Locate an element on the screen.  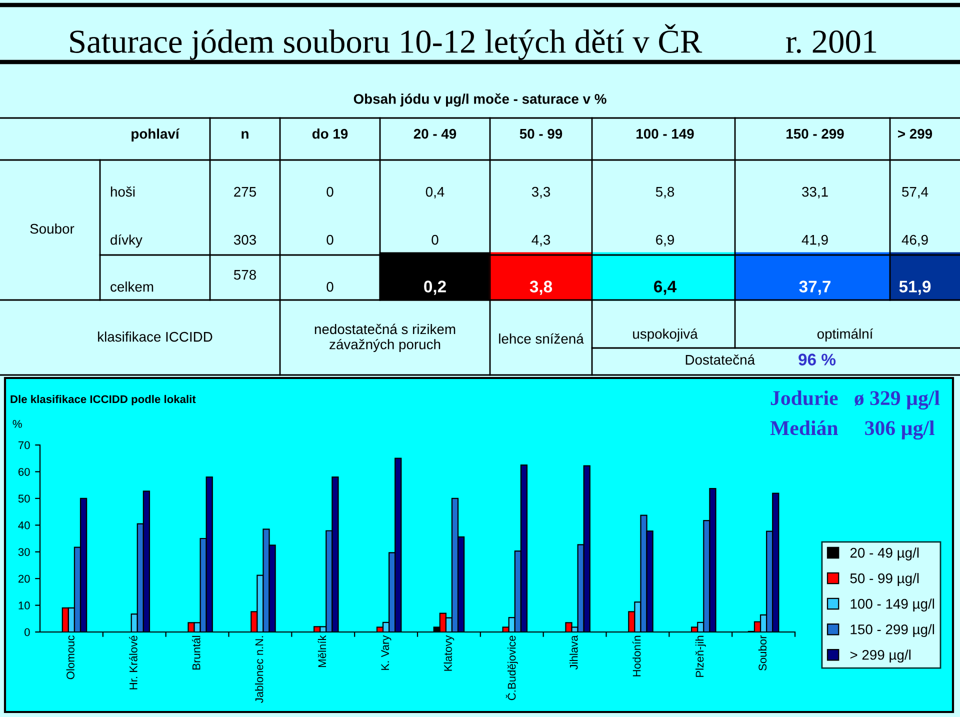
x-tick-label: Jablonec n.N. is located at coordinates (259, 669).